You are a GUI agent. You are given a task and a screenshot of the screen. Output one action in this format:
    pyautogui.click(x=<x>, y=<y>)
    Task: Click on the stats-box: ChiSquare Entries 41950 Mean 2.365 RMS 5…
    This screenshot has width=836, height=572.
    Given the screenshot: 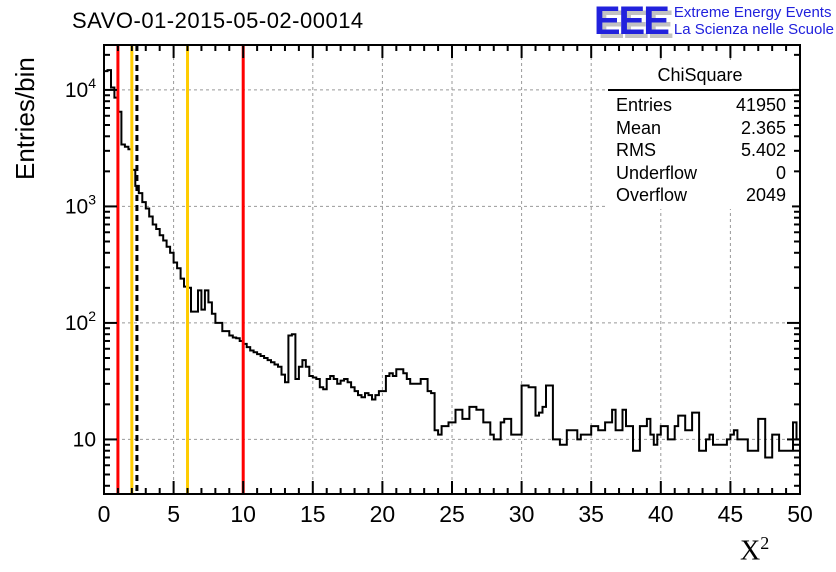 What is the action you would take?
    pyautogui.click(x=700, y=136)
    